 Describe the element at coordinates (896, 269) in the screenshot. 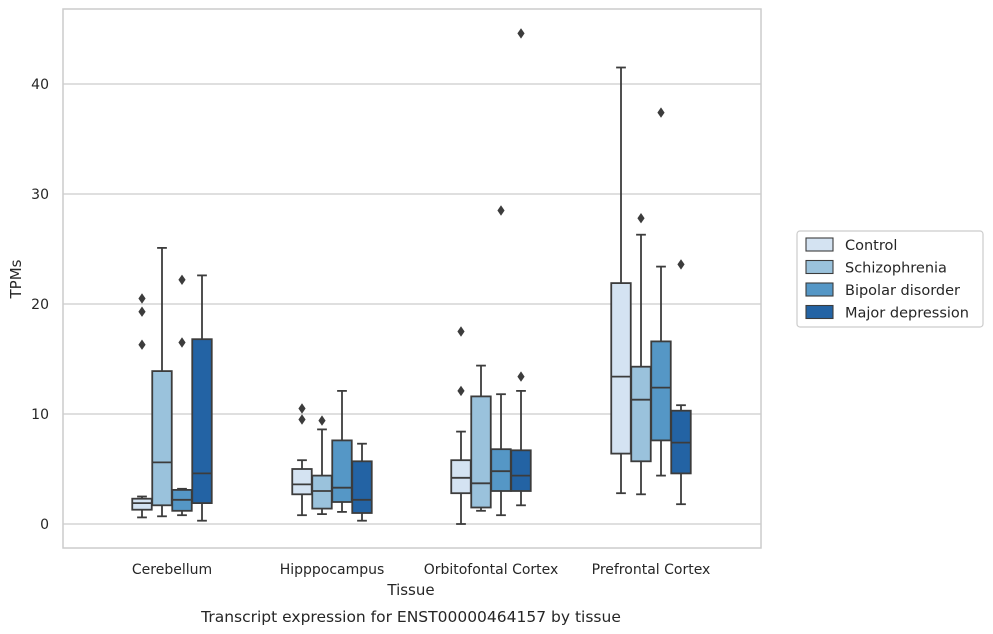

I see `legend-label: Schizophrenia` at that location.